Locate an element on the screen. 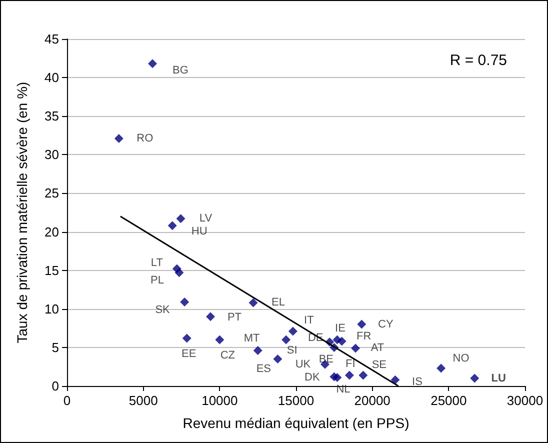 This screenshot has width=548, height=443. annotation: BE is located at coordinates (326, 359).